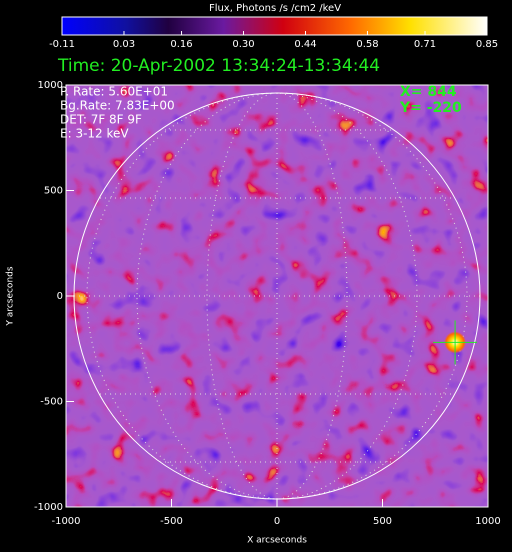  What do you see at coordinates (171, 521) in the screenshot?
I see `x-tick-label: -500` at bounding box center [171, 521].